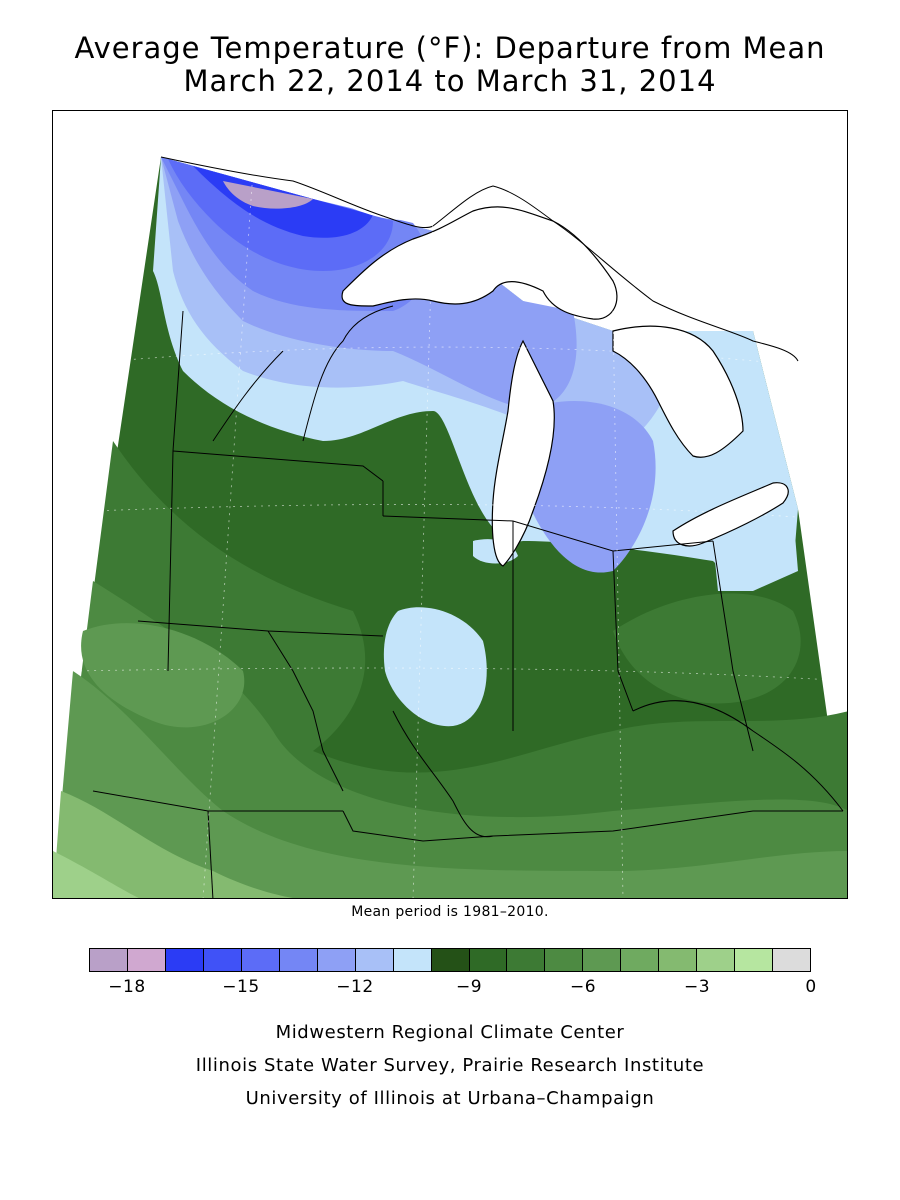 The image size is (900, 1200). What do you see at coordinates (523, 453) in the screenshot?
I see `lake-michigan` at bounding box center [523, 453].